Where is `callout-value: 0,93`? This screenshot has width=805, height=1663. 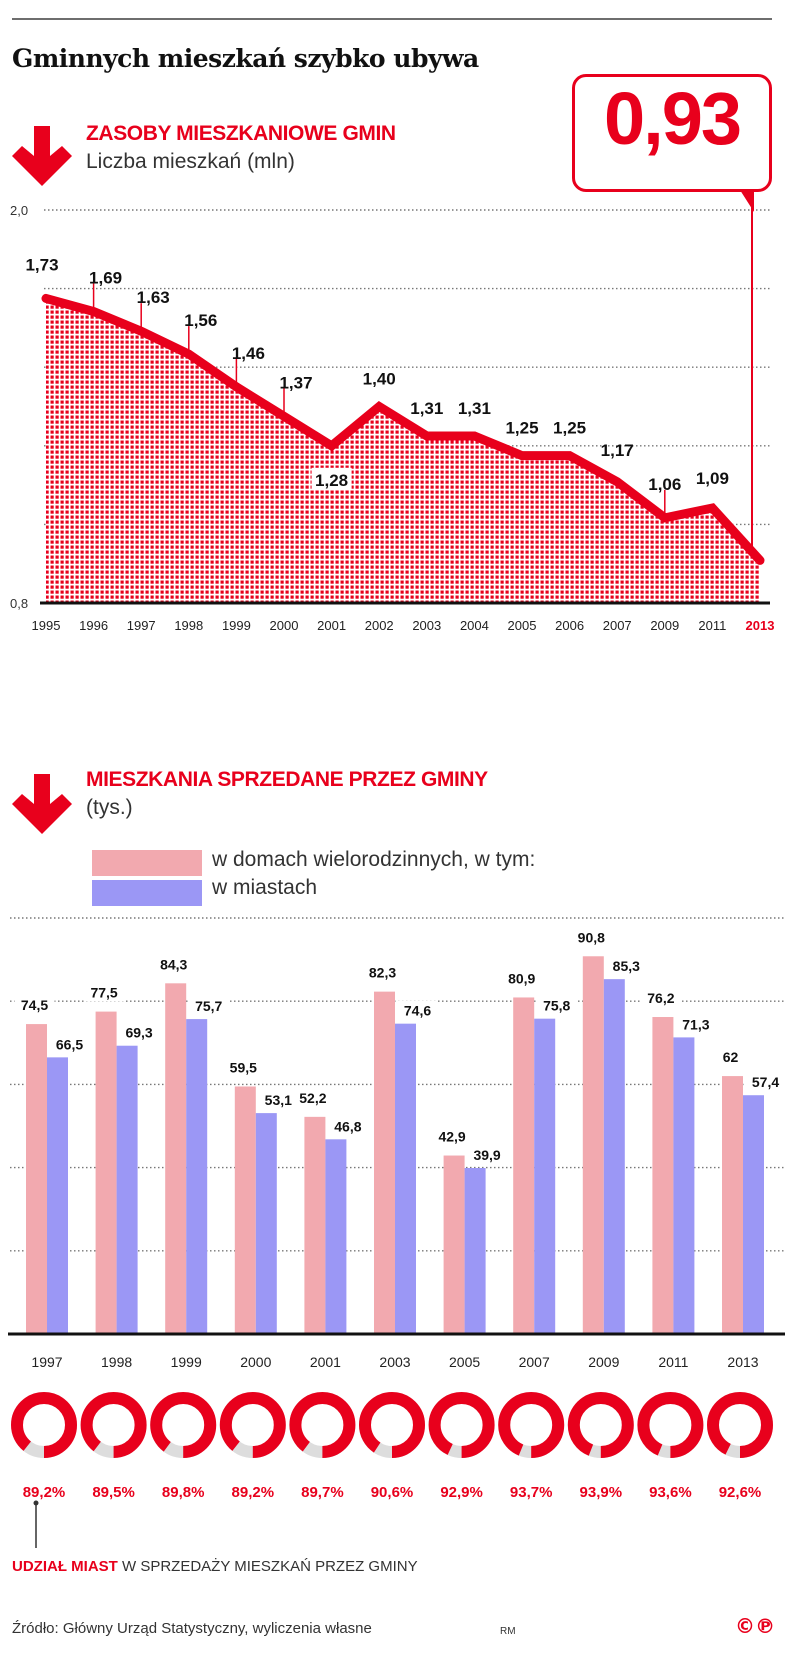
callout-value: 0,93 is located at coordinates (672, 118).